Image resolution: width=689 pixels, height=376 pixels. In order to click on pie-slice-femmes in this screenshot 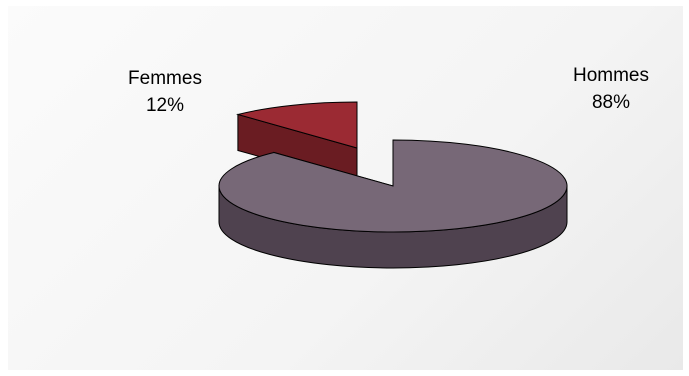, I will do `click(296, 125)`.